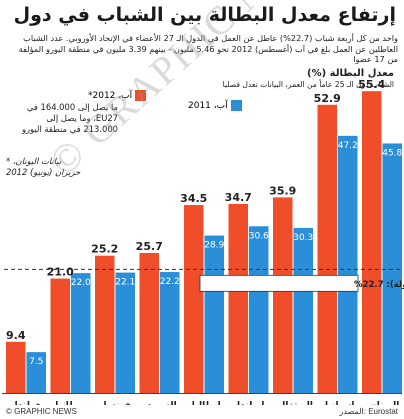 The image size is (404, 419). Describe the element at coordinates (193, 198) in the screenshot. I see `data-label-2012: 34.5` at that location.